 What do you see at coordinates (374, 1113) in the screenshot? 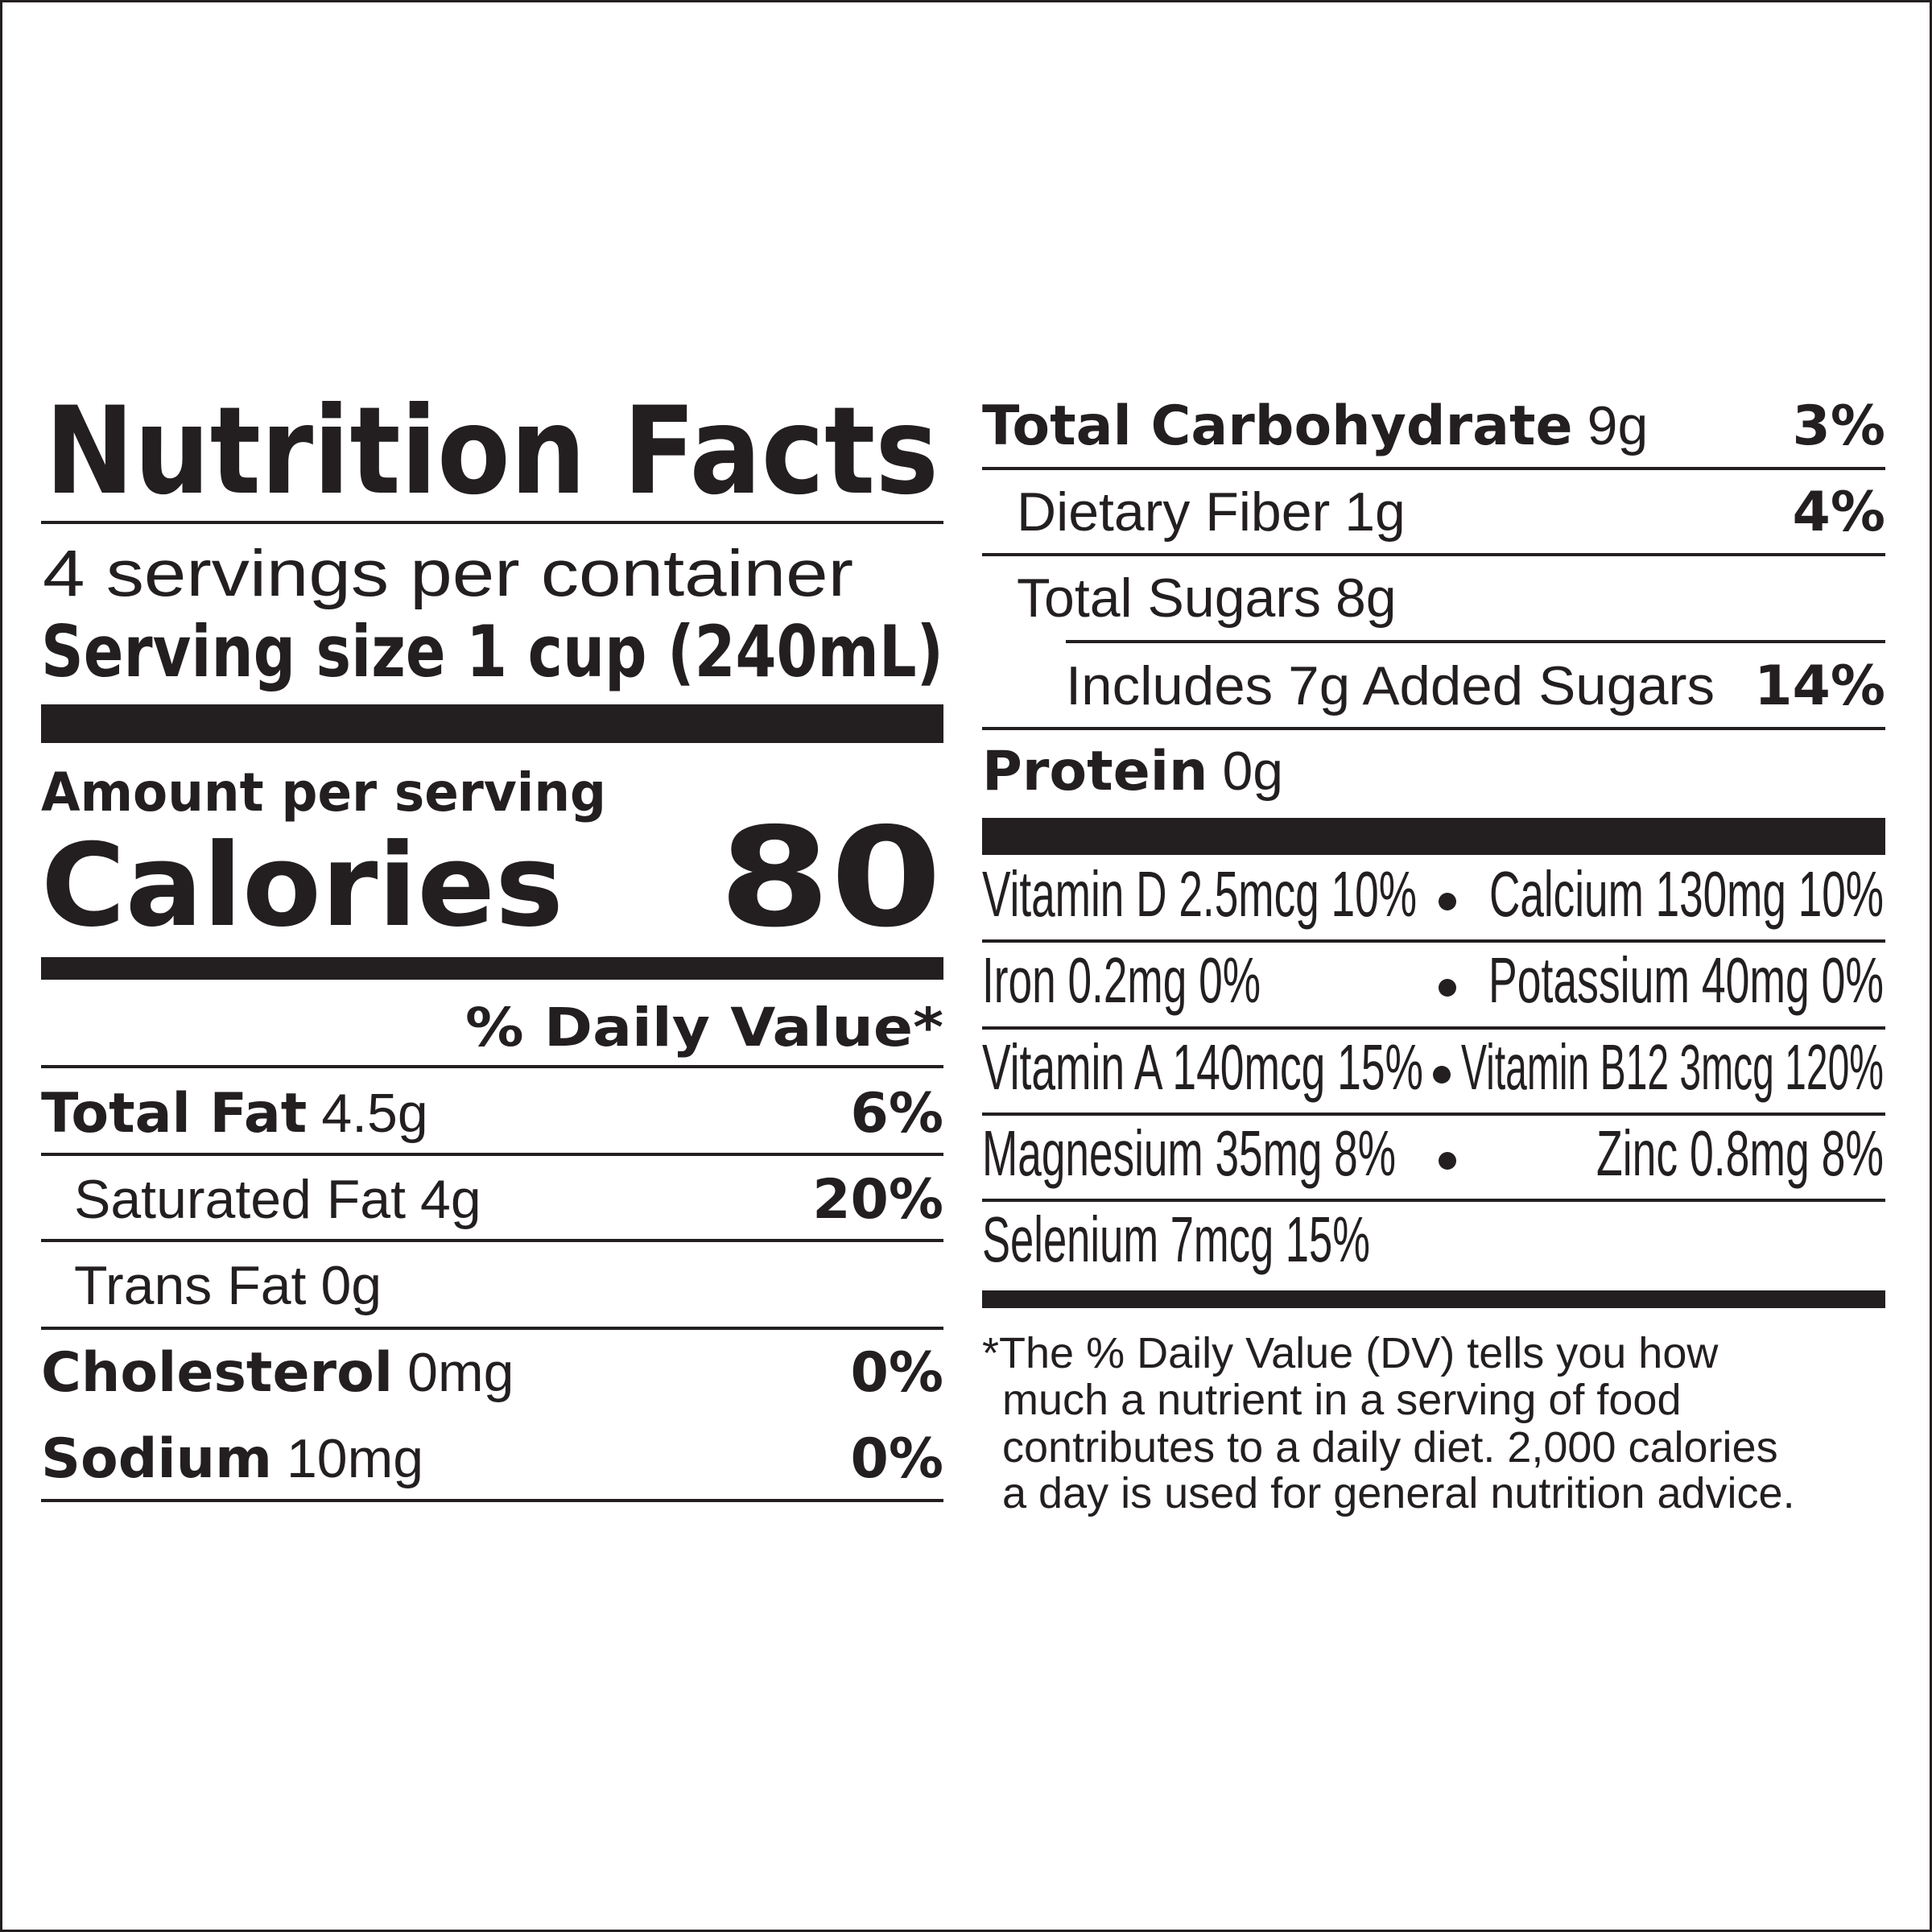
I see `nutrient-amount: 4.5g` at bounding box center [374, 1113].